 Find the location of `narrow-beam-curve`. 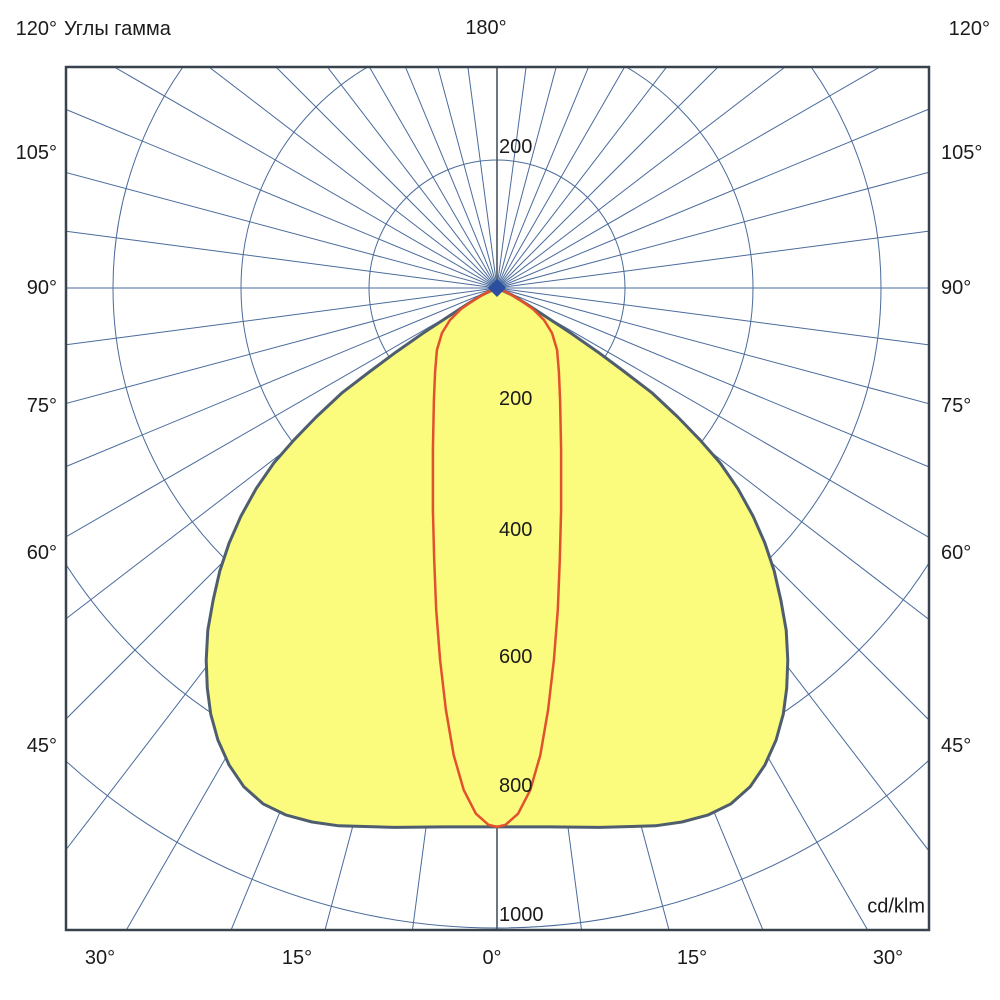

narrow-beam-curve is located at coordinates (497, 557).